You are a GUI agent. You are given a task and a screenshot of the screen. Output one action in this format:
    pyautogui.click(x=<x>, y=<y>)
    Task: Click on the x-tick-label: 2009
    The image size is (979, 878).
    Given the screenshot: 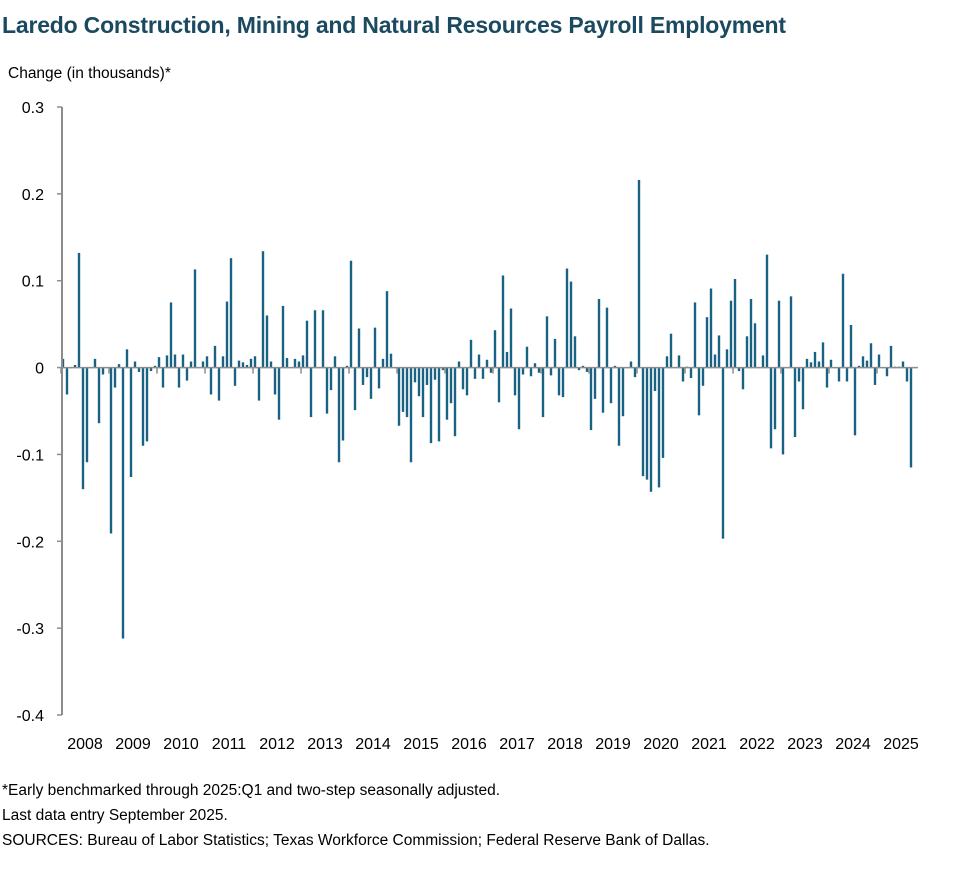 What is the action you would take?
    pyautogui.click(x=133, y=744)
    